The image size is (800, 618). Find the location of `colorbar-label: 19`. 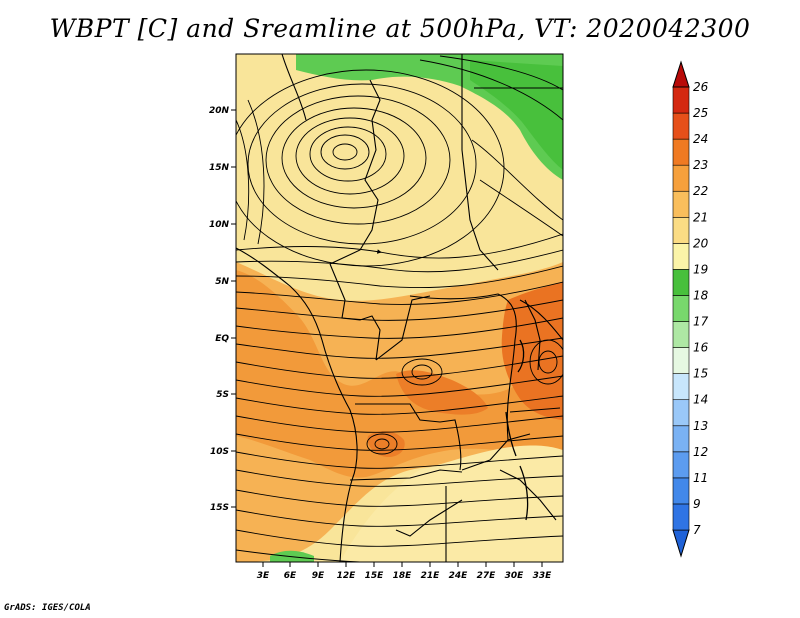

colorbar-label: 19 is located at coordinates (700, 269).